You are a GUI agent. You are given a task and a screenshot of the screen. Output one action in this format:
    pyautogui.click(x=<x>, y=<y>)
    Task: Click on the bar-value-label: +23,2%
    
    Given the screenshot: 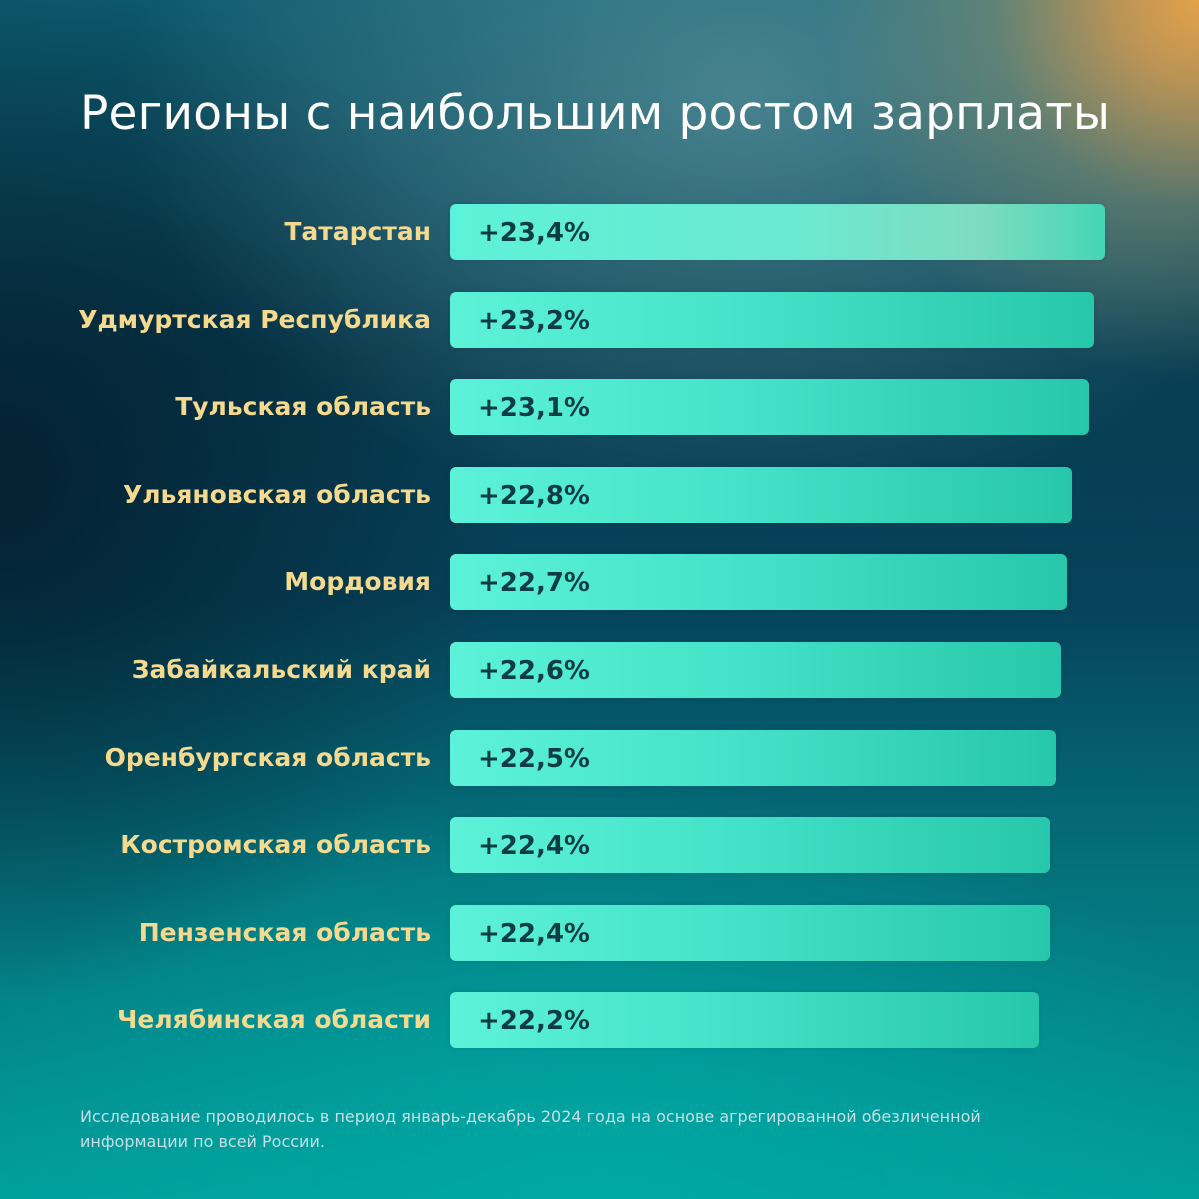 What is the action you would take?
    pyautogui.click(x=534, y=321)
    